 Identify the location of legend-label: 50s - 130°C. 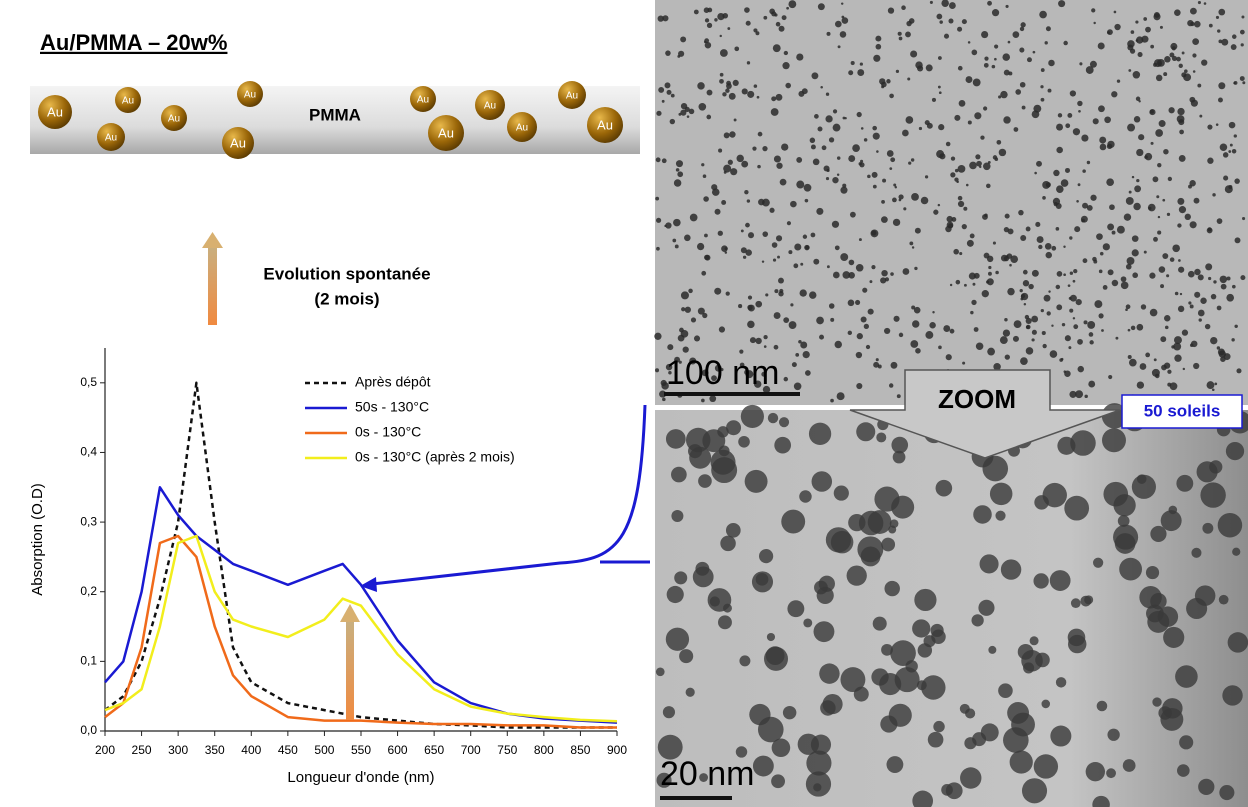
(392, 407).